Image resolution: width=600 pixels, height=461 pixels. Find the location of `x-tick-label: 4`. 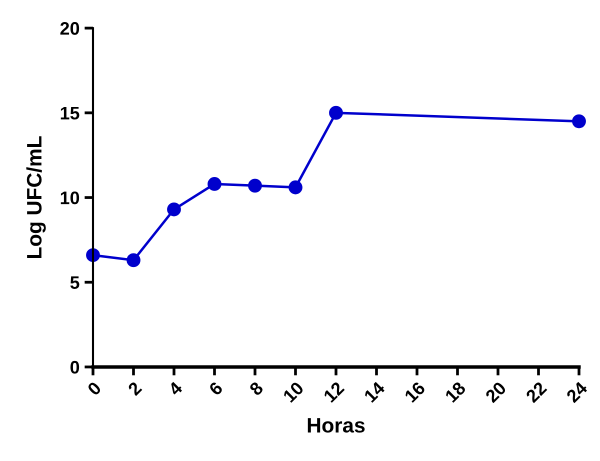

x-tick-label: 4 is located at coordinates (176, 388).